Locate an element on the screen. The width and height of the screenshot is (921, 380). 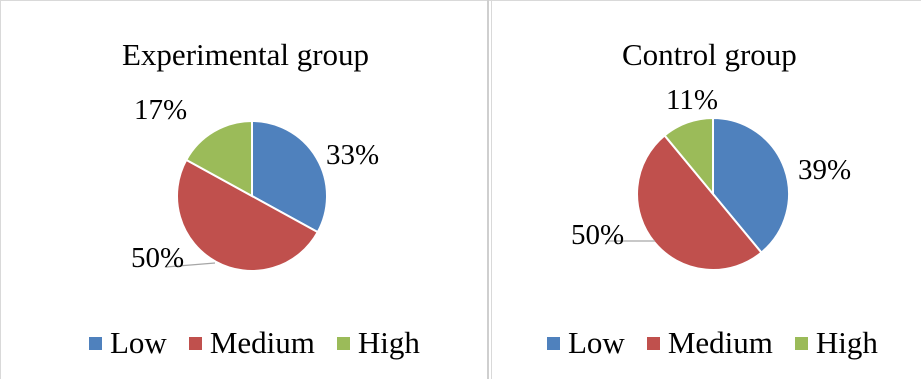
panel-divider is located at coordinates (488, 189).